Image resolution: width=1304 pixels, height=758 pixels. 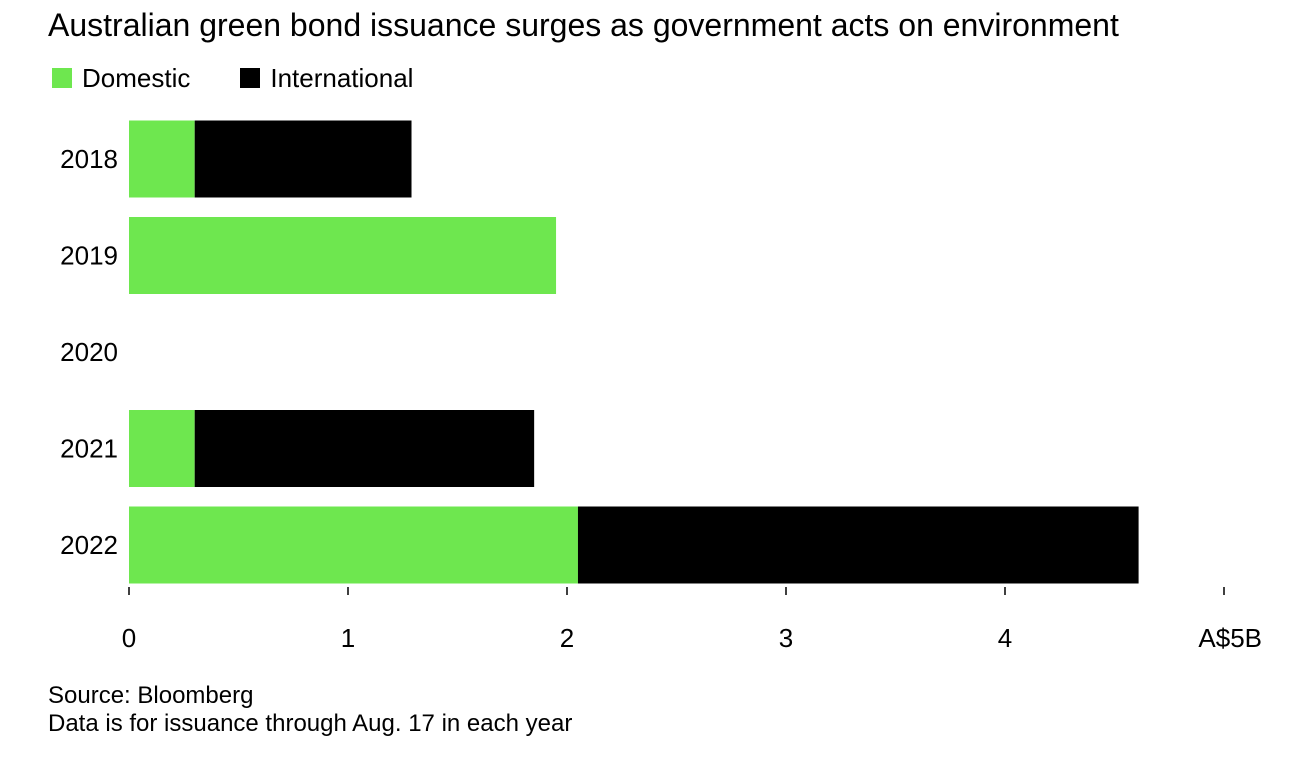 What do you see at coordinates (89, 545) in the screenshot?
I see `category-label-2022: 2022` at bounding box center [89, 545].